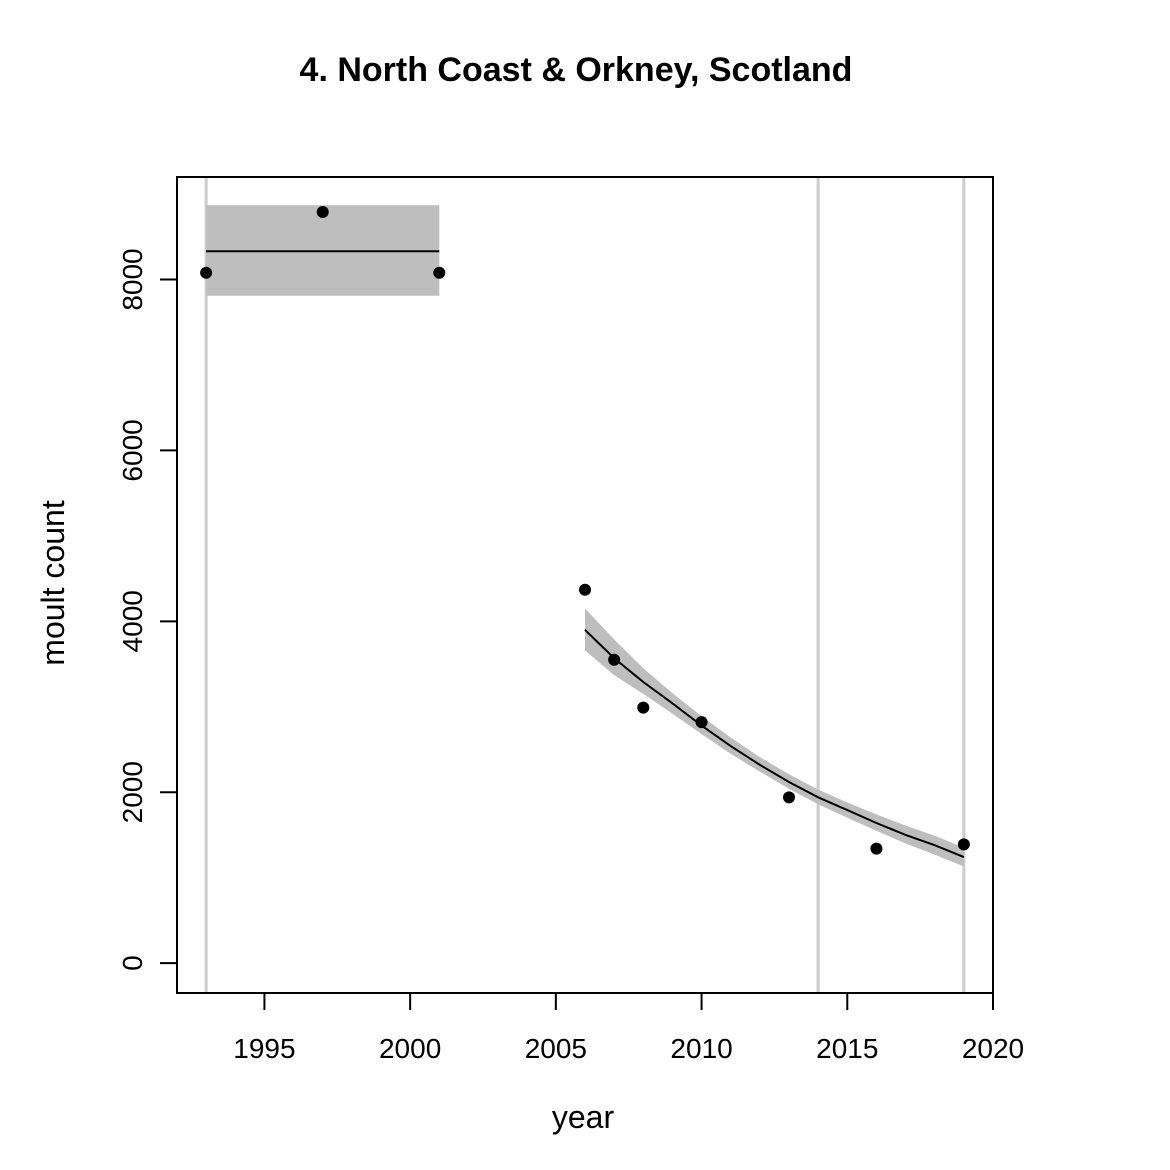 The height and width of the screenshot is (1170, 1170). Describe the element at coordinates (576, 70) in the screenshot. I see `chart-title: 4. North Coast & Orkney, Scotland` at that location.